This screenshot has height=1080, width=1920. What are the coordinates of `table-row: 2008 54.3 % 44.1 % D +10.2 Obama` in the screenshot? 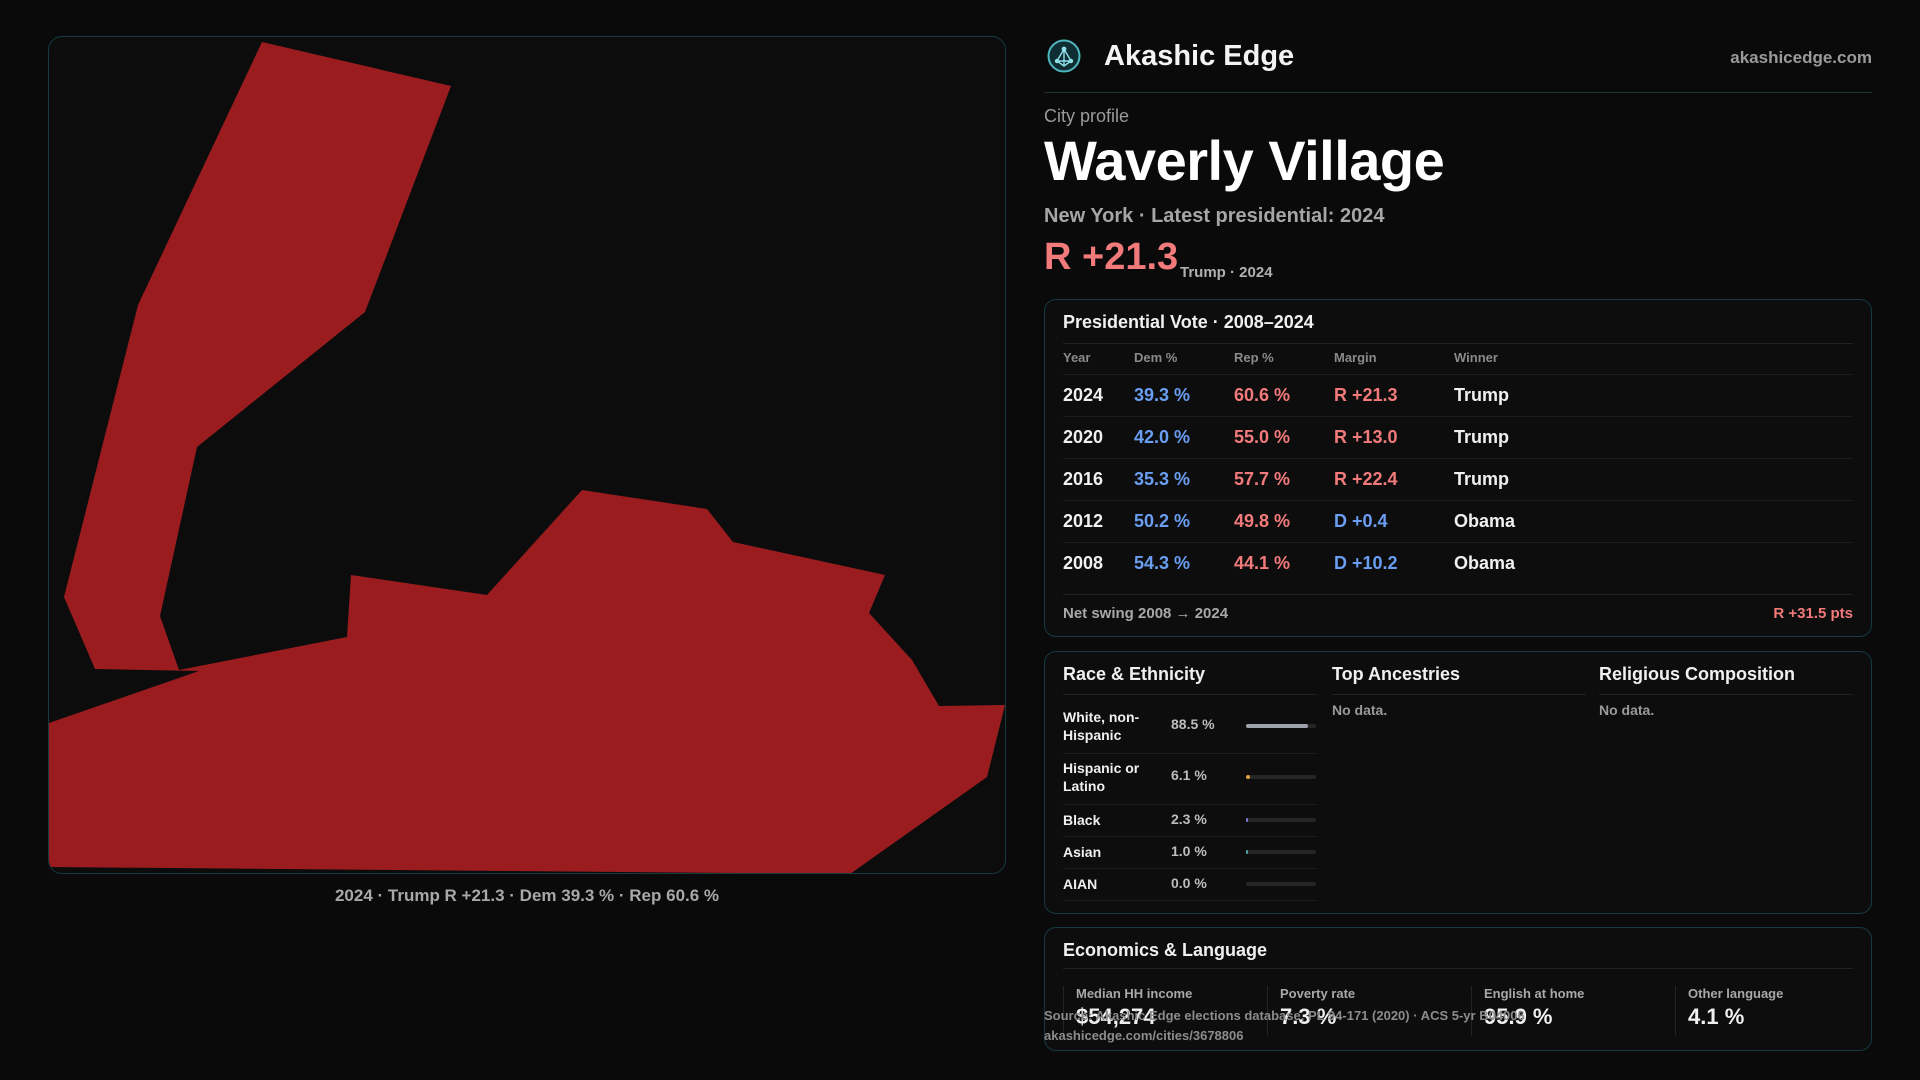 It's located at (1458, 563).